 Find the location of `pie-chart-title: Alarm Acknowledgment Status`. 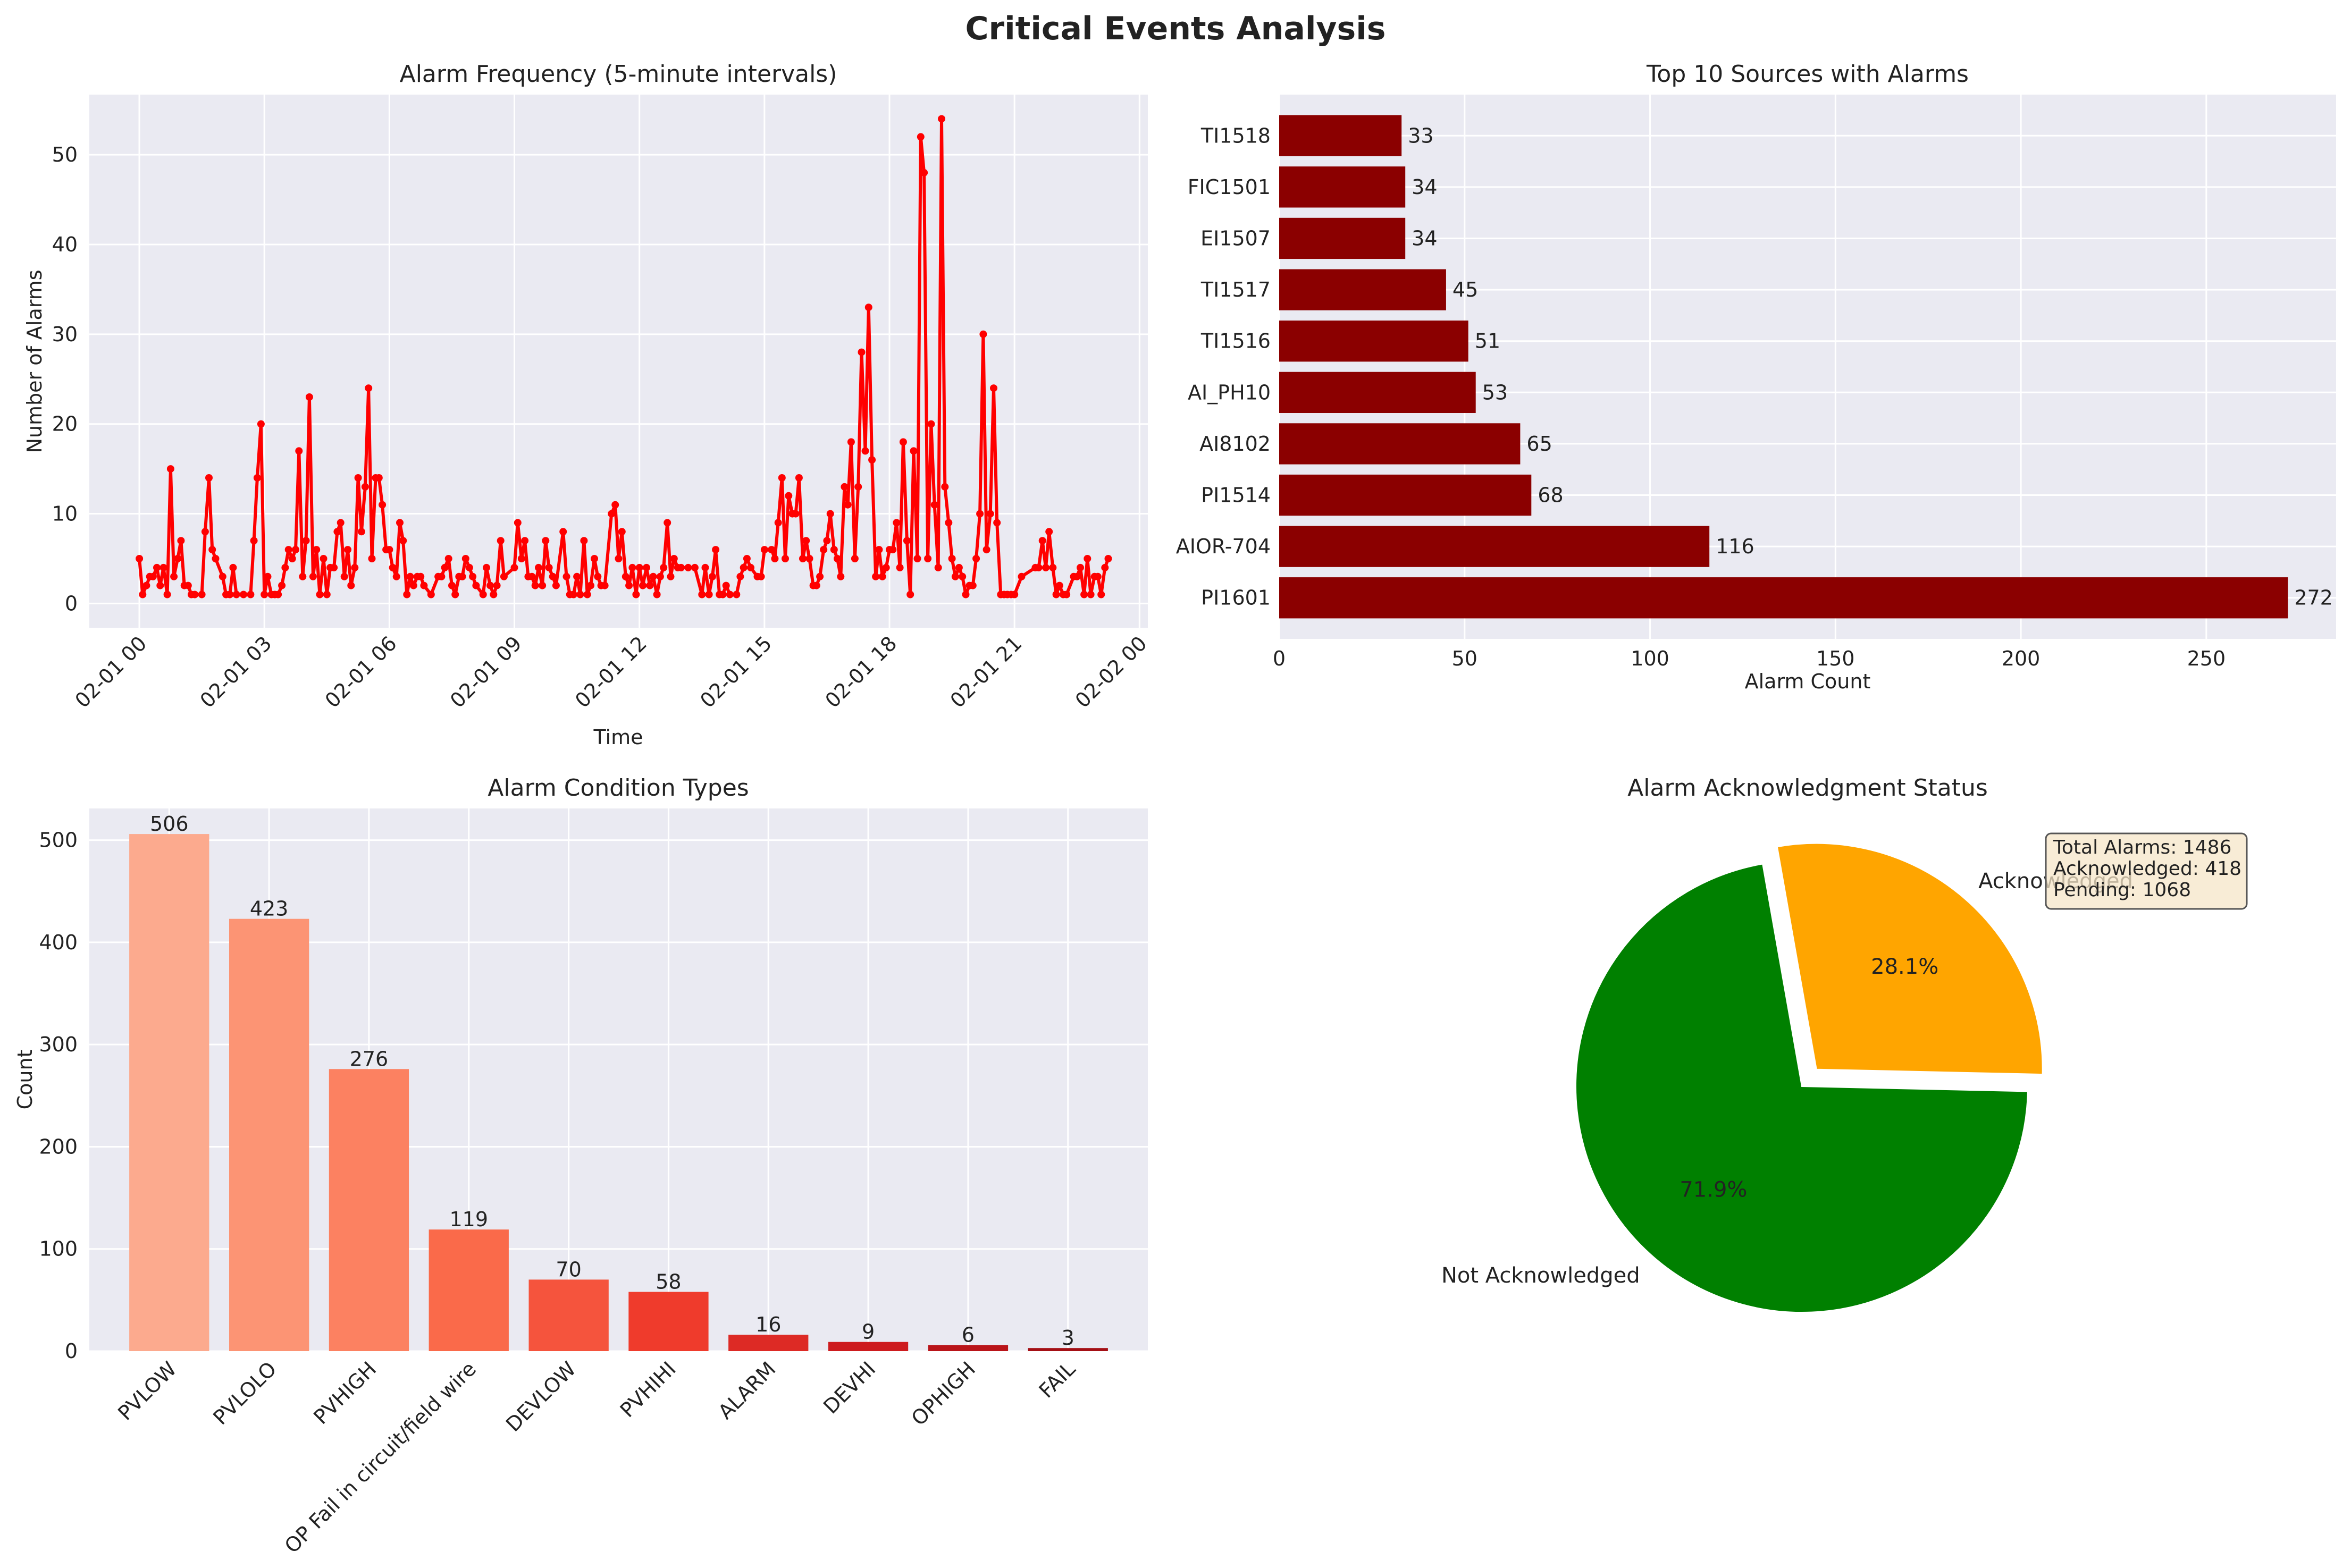

pie-chart-title: Alarm Acknowledgment Status is located at coordinates (1807, 788).